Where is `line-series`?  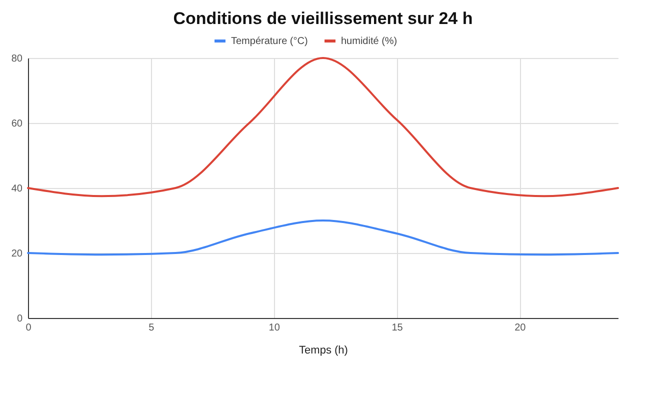 line-series is located at coordinates (323, 238).